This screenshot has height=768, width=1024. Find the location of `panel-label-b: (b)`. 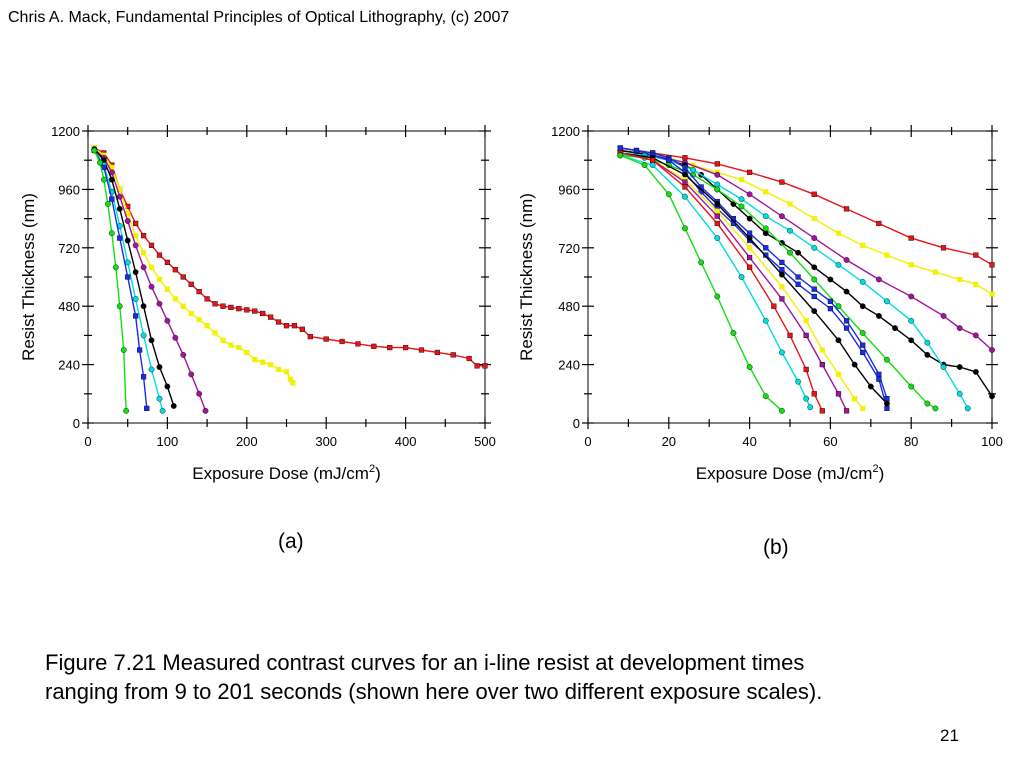

panel-label-b: (b) is located at coordinates (776, 547).